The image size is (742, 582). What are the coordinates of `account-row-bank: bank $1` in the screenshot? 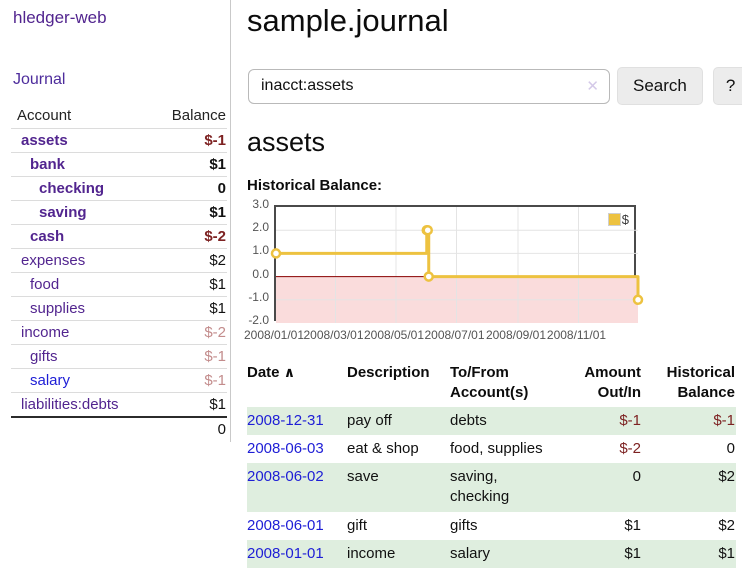 It's located at (119, 164).